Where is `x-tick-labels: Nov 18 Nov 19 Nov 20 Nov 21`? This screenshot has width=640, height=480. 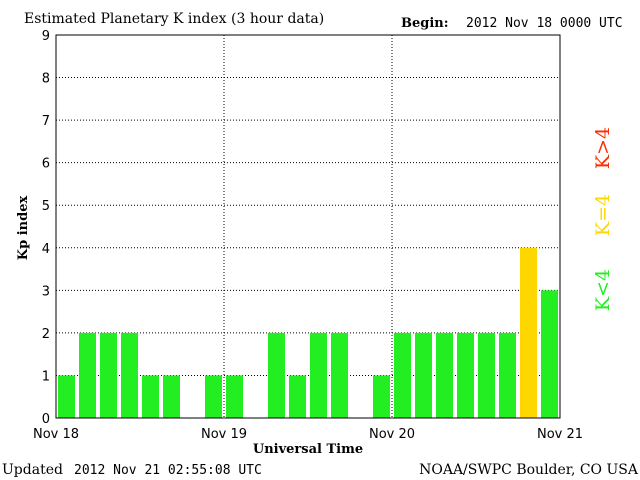
x-tick-labels: Nov 18 Nov 19 Nov 20 Nov 21 is located at coordinates (308, 434).